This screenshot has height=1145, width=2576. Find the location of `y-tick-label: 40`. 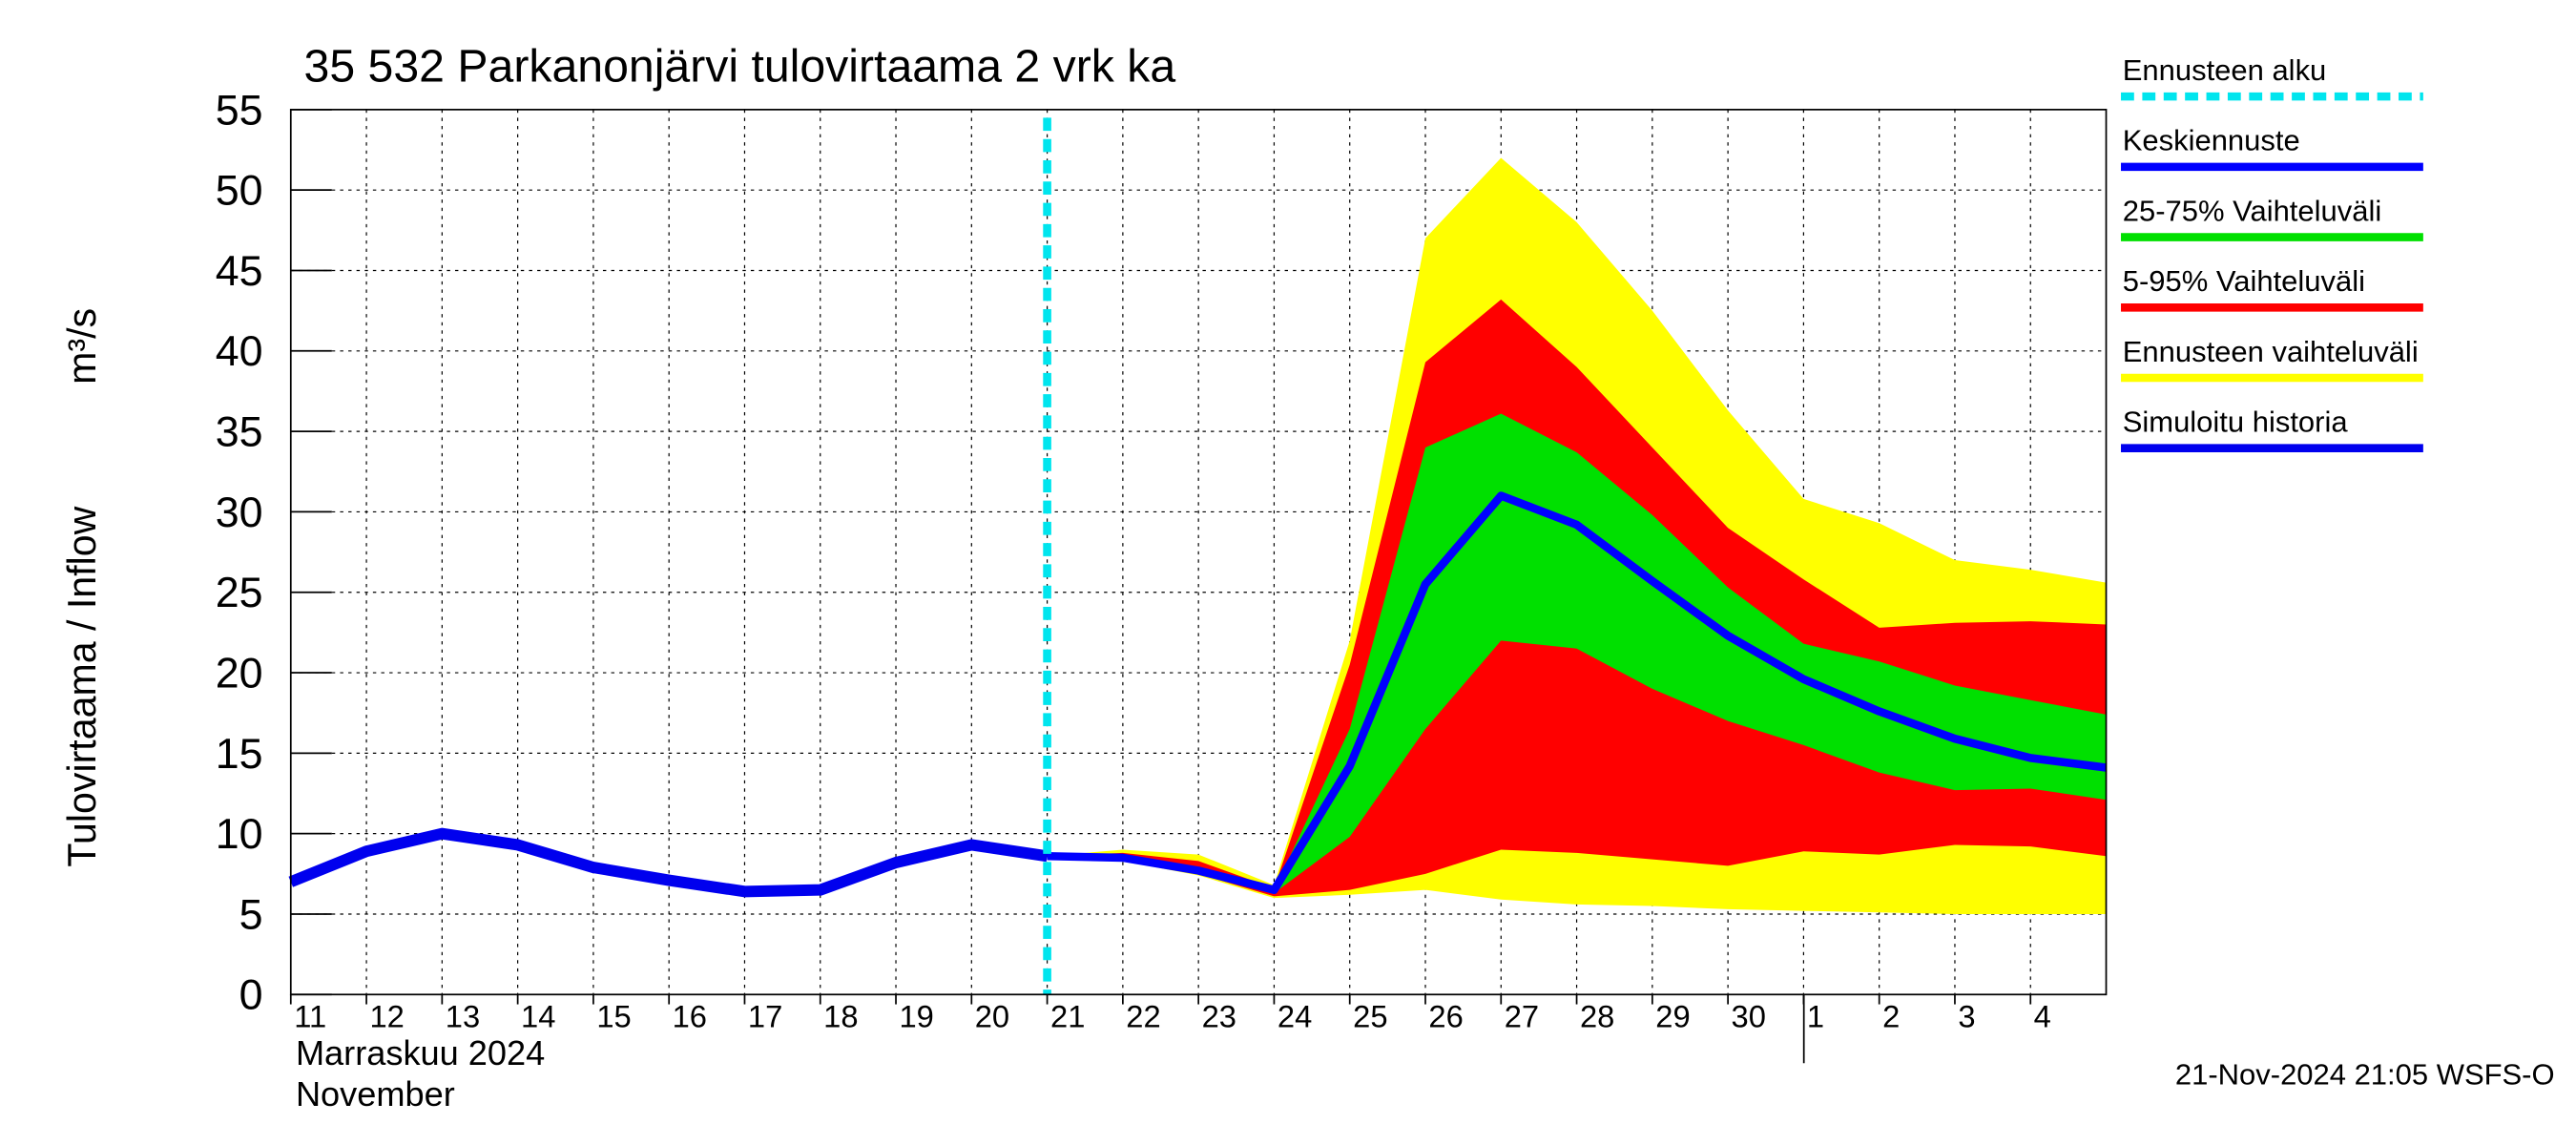

y-tick-label: 40 is located at coordinates (239, 351).